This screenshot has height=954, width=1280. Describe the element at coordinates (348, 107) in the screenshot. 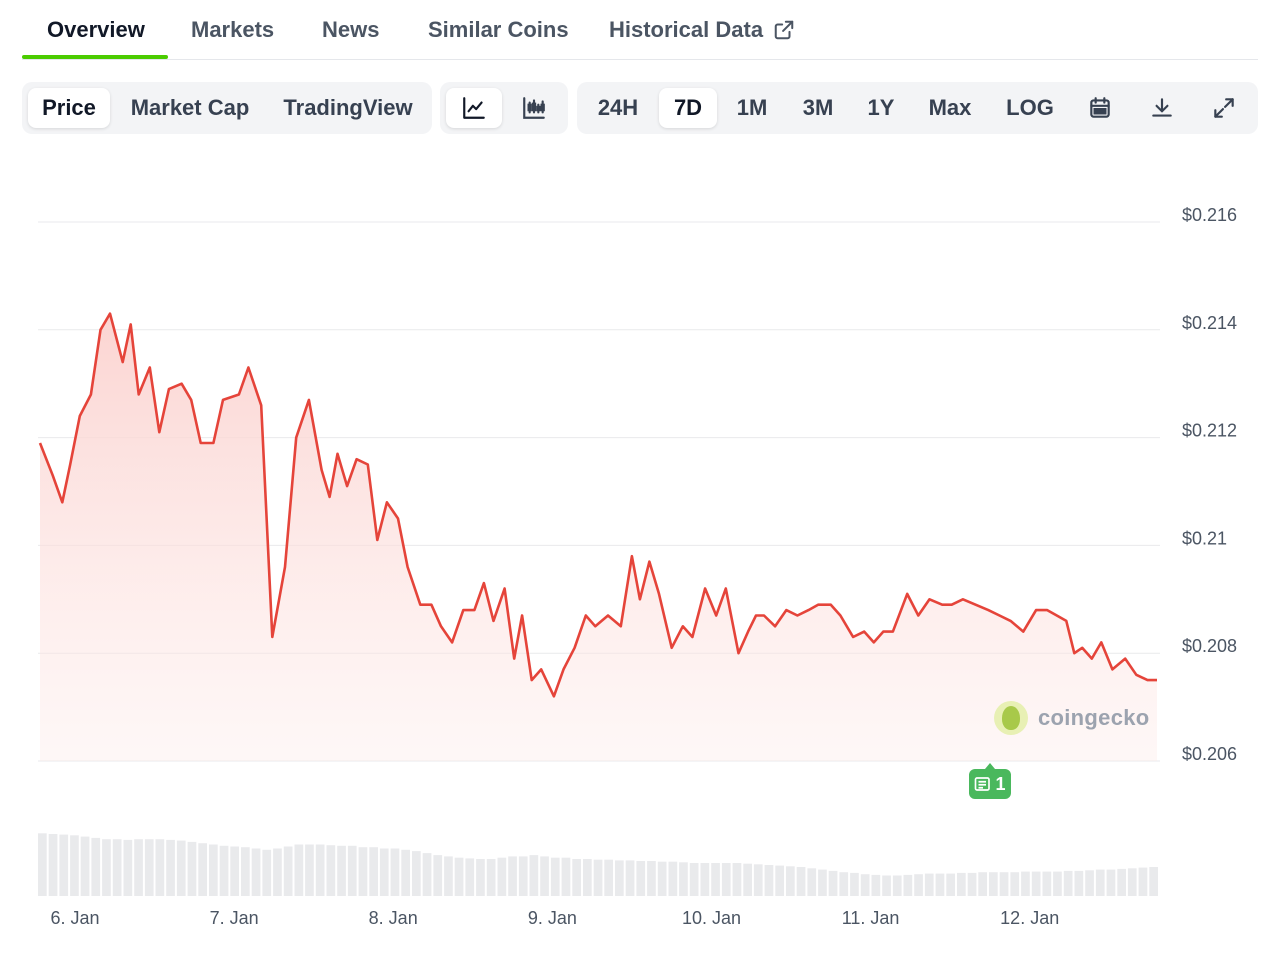

I see `view-tab-tradingview: TradingView` at that location.